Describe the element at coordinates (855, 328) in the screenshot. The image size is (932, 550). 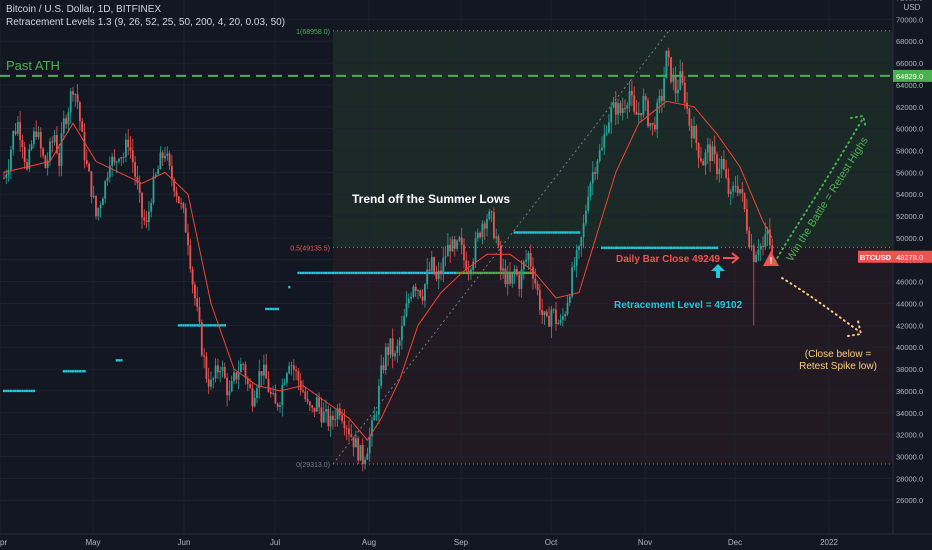
I see `retest-down-arrowhead` at that location.